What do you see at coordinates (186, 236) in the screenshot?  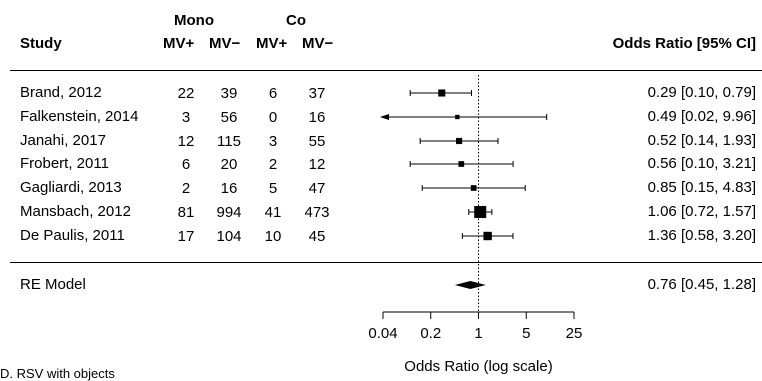 I see `mono-mv-pos: 17` at bounding box center [186, 236].